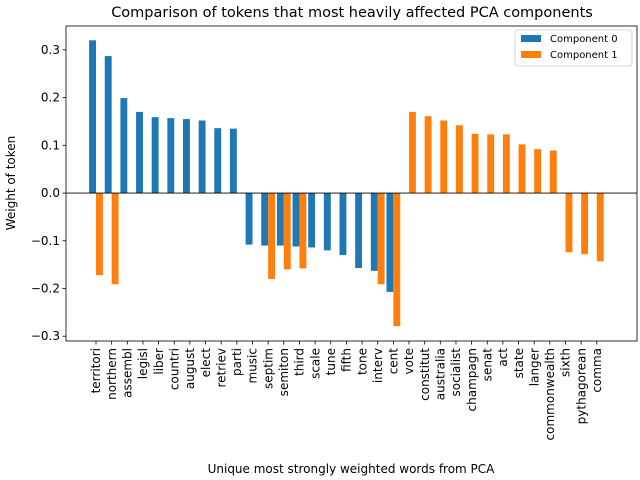 This screenshot has height=480, width=640. What do you see at coordinates (312, 220) in the screenshot?
I see `bar-component0-scale` at bounding box center [312, 220].